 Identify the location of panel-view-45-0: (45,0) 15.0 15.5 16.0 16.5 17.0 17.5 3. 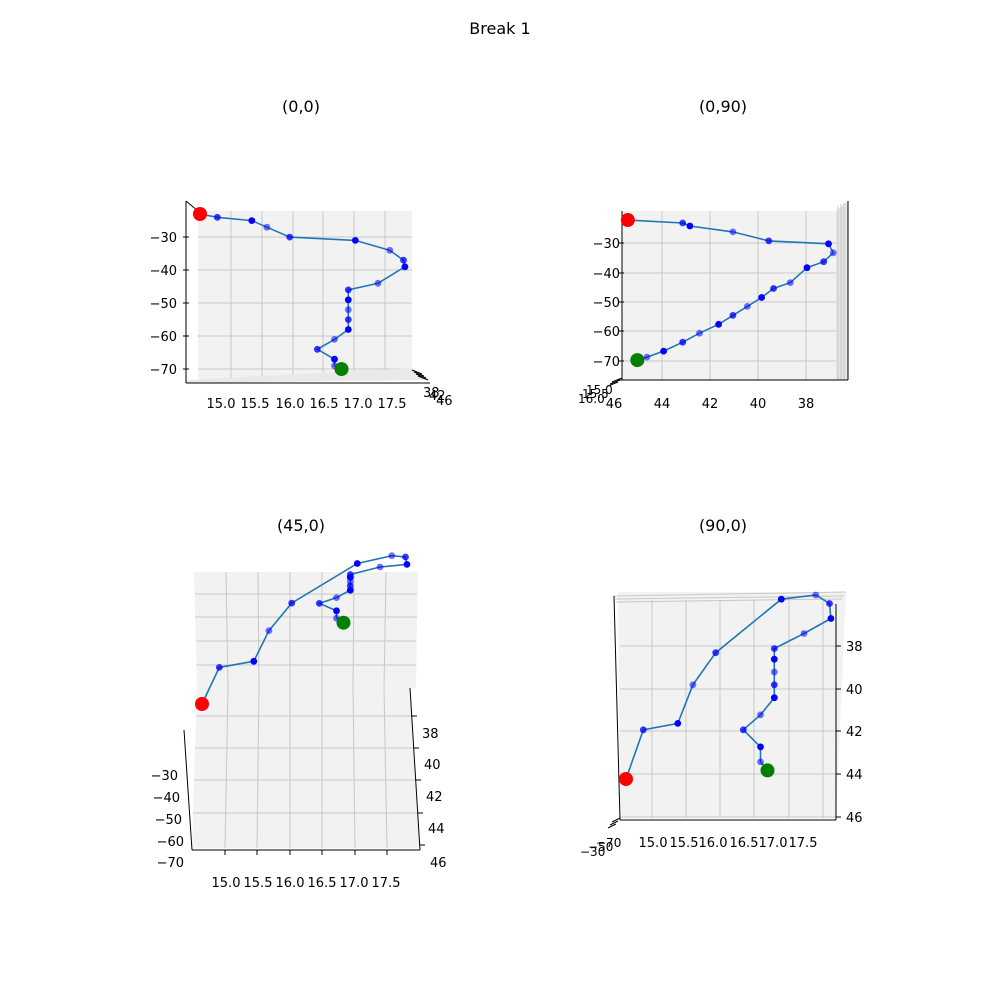
(299, 703).